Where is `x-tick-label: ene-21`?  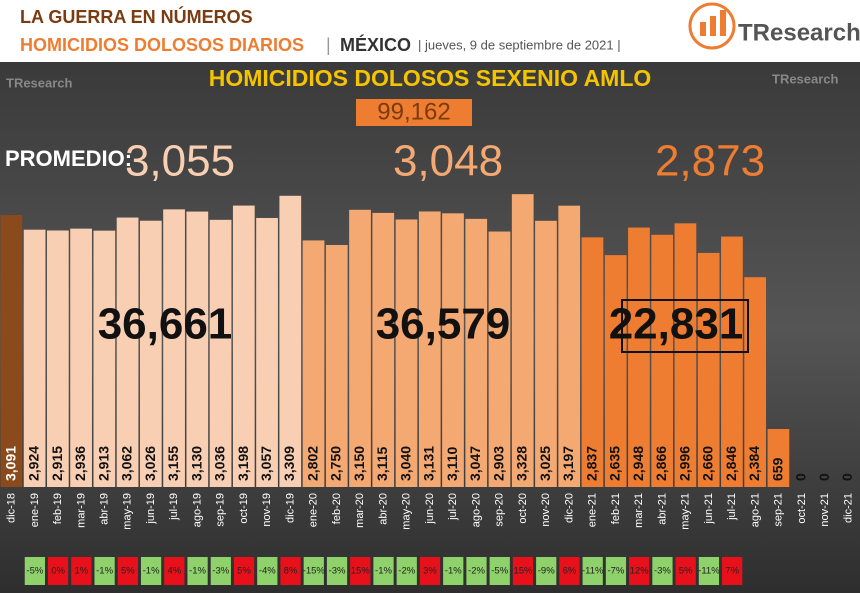 x-tick-label: ene-21 is located at coordinates (593, 510).